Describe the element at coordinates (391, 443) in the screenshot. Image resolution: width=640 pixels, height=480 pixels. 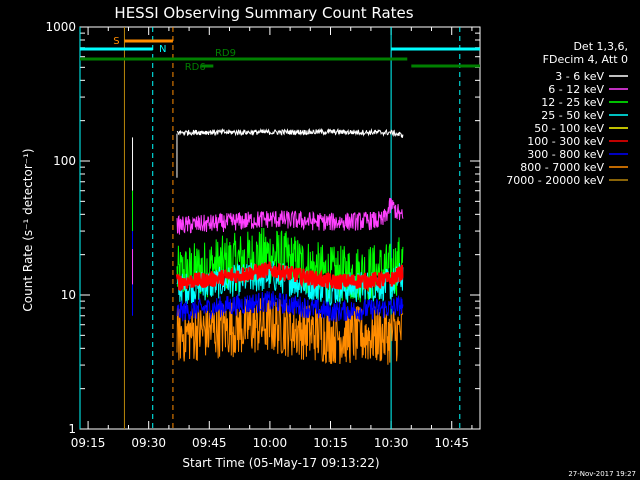
I see `x-tick-label: 10:30` at that location.